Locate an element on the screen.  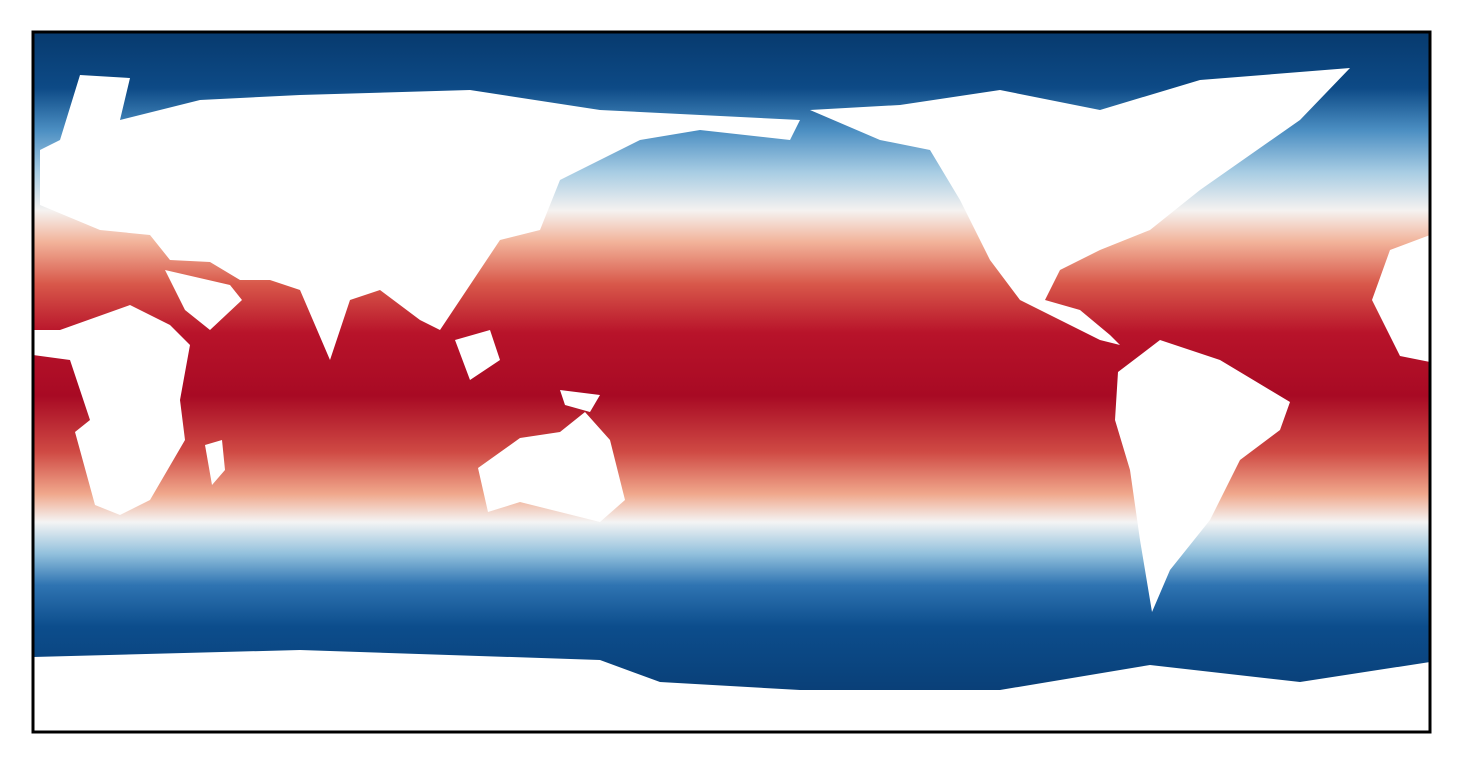
madagascar is located at coordinates (215, 462).